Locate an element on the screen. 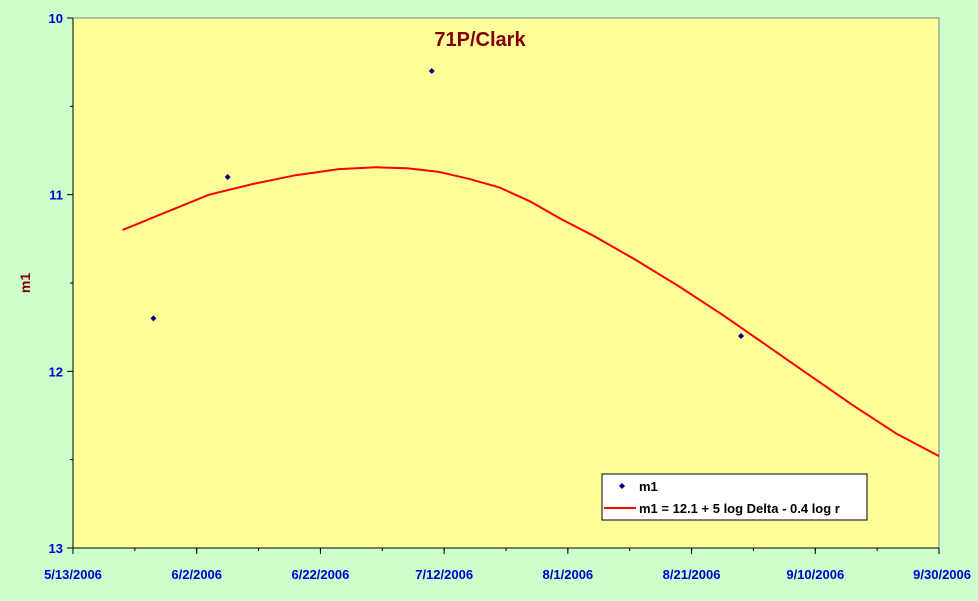 This screenshot has height=601, width=978. x-tick-label: 8/1/2006 is located at coordinates (568, 574).